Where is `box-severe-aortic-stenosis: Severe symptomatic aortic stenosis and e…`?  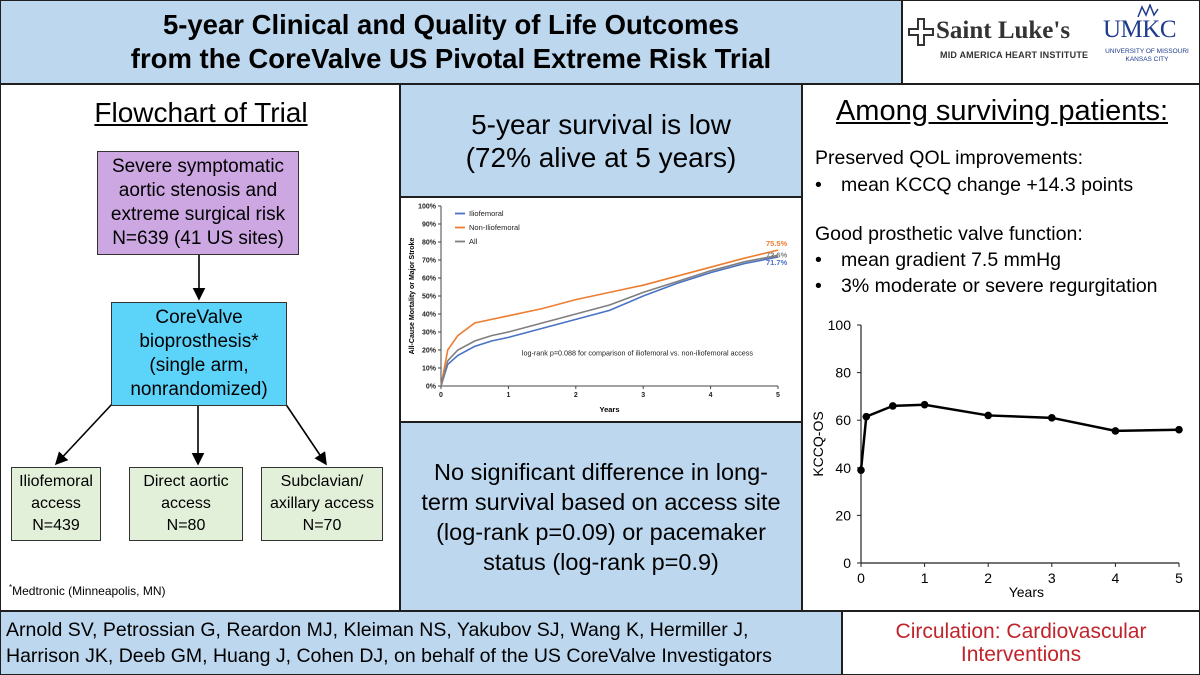 box-severe-aortic-stenosis: Severe symptomatic aortic stenosis and e… is located at coordinates (198, 203).